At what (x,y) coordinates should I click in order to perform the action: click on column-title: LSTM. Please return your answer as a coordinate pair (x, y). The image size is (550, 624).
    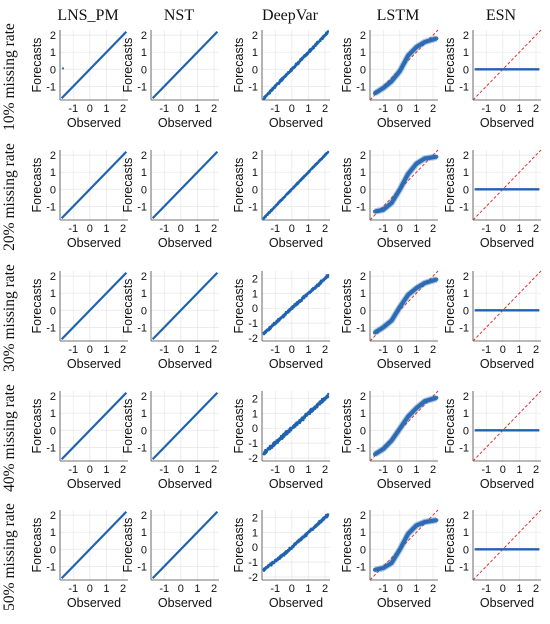
    Looking at the image, I should click on (398, 15).